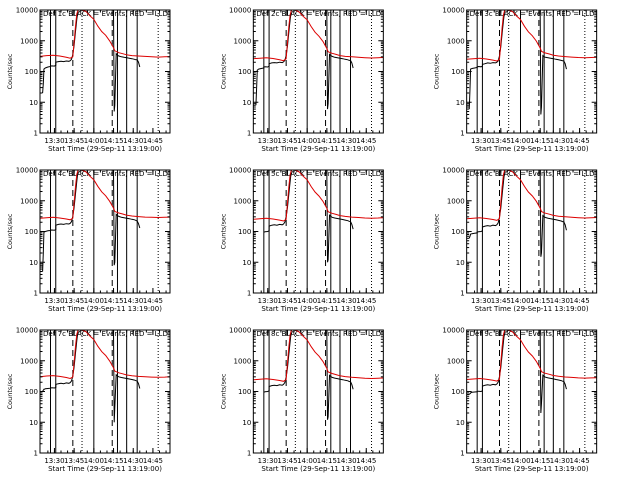  Describe the element at coordinates (105, 14) in the screenshot. I see `panel-title: Det 1c BLACK = Events, RED = LLD` at that location.